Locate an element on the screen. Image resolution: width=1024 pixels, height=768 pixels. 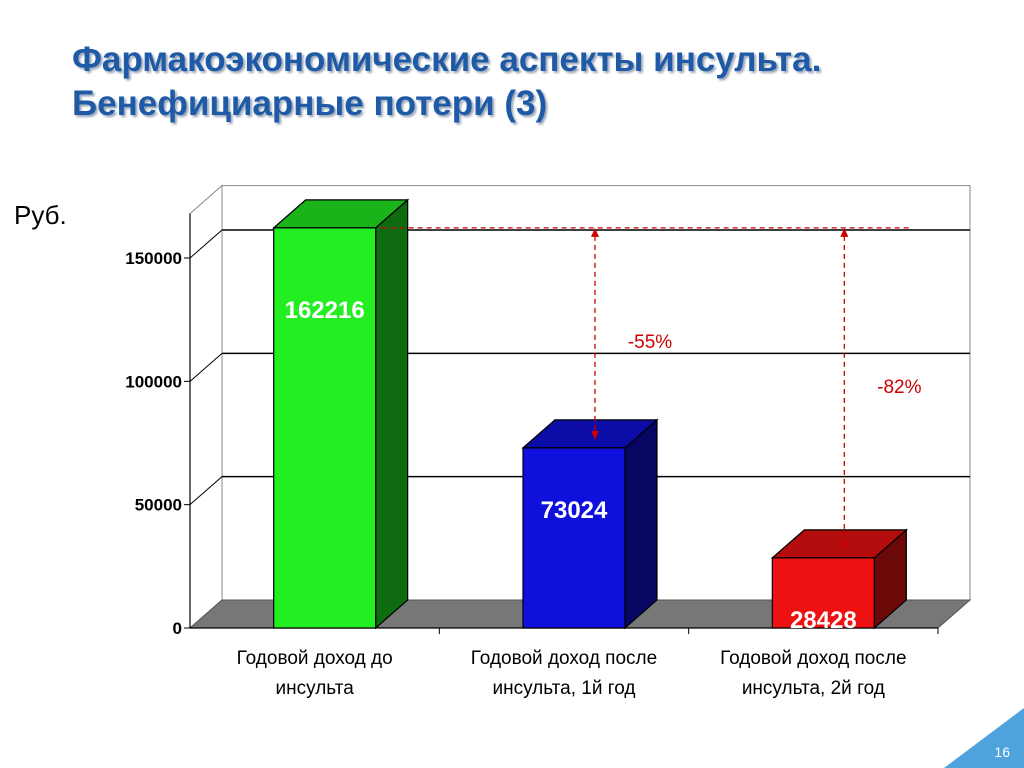
y-tick-label: 100000 is located at coordinates (153, 381).